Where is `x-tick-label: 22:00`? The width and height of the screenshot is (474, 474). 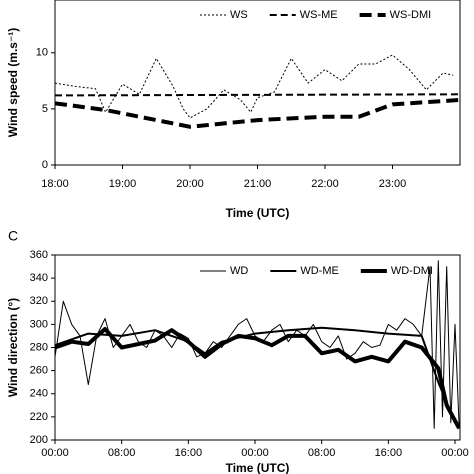 x-tick-label: 22:00 is located at coordinates (325, 184).